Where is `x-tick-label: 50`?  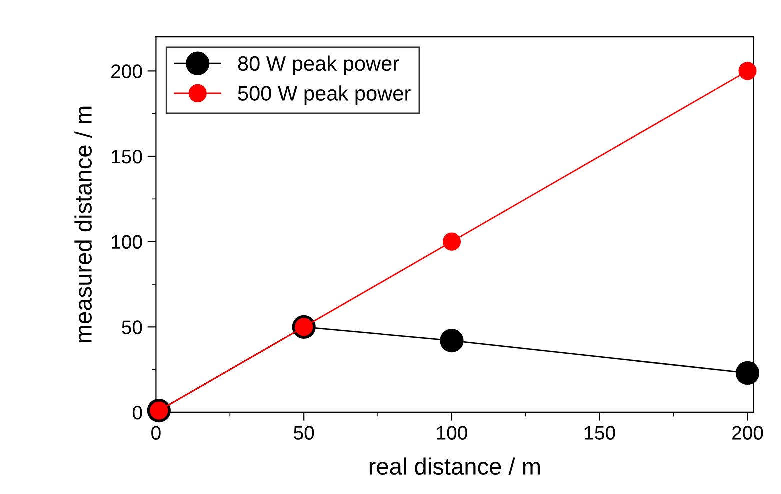
x-tick-label: 50 is located at coordinates (304, 433).